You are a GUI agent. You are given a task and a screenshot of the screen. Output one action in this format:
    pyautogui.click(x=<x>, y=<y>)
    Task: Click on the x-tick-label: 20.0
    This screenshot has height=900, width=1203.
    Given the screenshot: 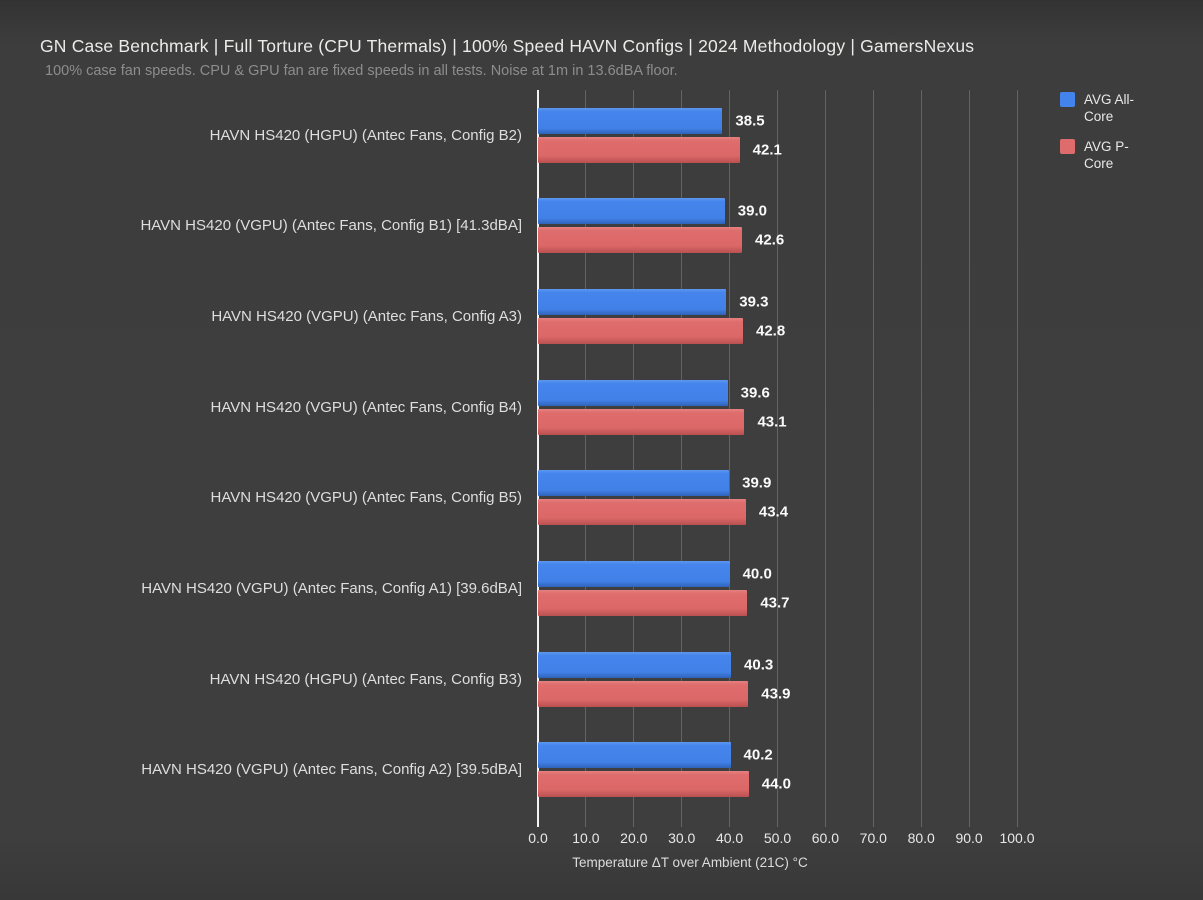 What is the action you would take?
    pyautogui.click(x=634, y=838)
    